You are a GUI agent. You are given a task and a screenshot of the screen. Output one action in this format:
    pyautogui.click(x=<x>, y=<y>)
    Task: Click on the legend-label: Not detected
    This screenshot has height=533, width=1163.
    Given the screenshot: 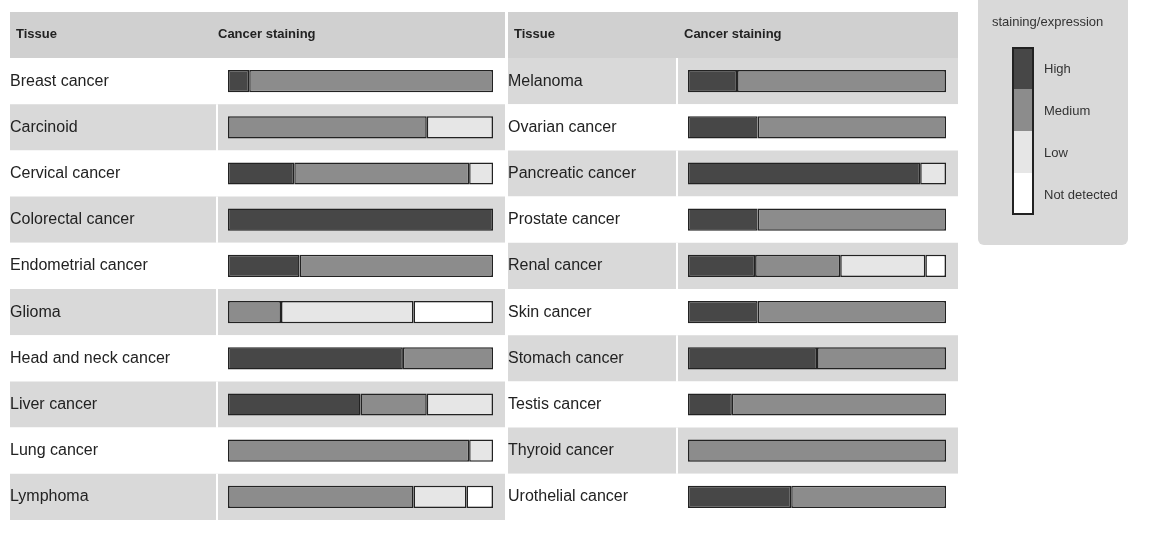 What is the action you would take?
    pyautogui.click(x=1080, y=194)
    